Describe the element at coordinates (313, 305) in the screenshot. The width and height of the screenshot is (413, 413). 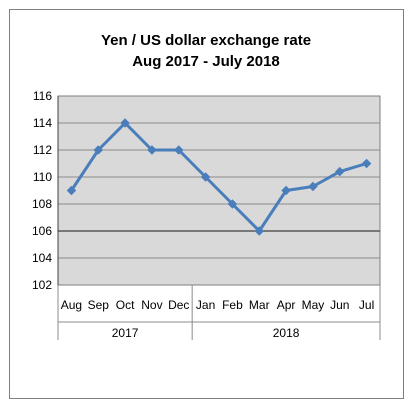
I see `x-tick-label-may: May` at that location.